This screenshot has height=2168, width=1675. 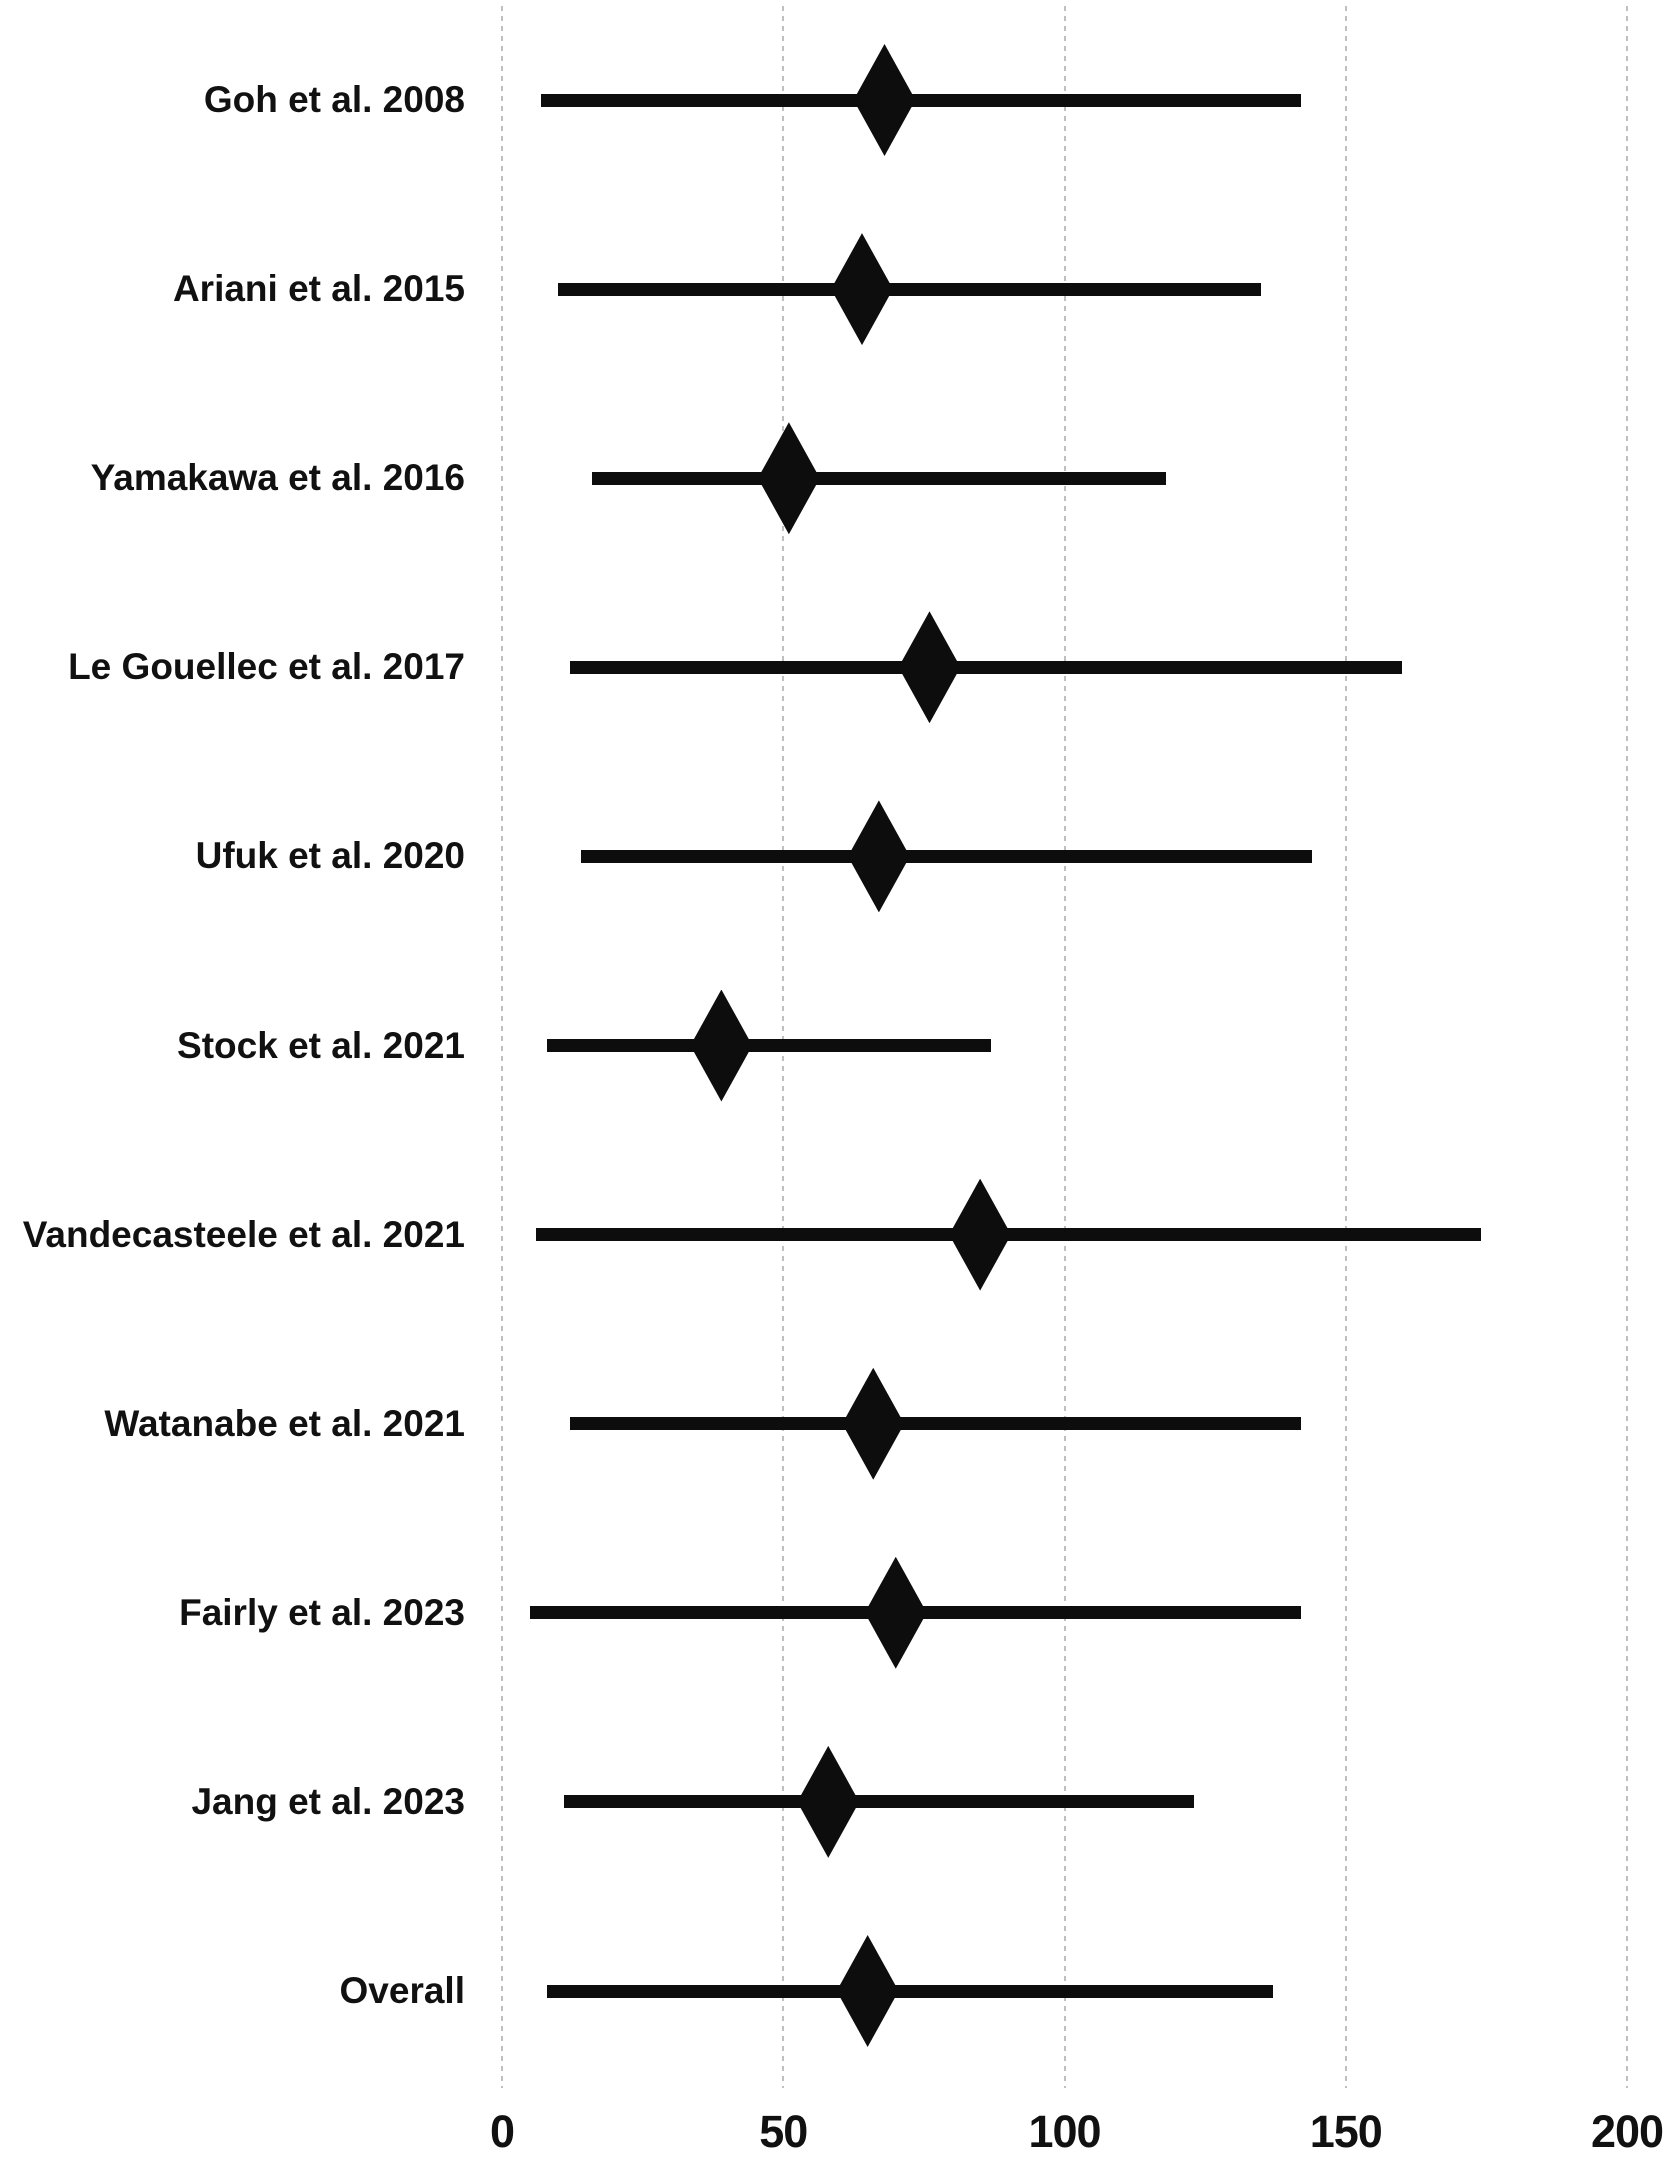 What do you see at coordinates (1064, 2131) in the screenshot?
I see `x-tick-label: 100` at bounding box center [1064, 2131].